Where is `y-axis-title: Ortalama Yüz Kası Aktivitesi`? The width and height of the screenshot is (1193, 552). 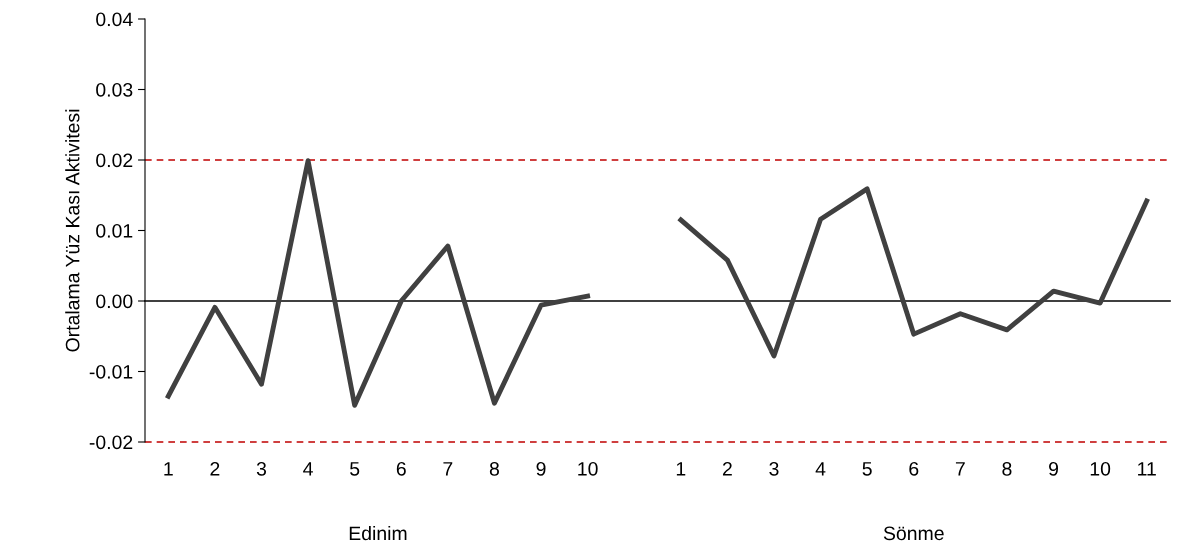
y-axis-title: Ortalama Yüz Kası Aktivitesi is located at coordinates (72, 230).